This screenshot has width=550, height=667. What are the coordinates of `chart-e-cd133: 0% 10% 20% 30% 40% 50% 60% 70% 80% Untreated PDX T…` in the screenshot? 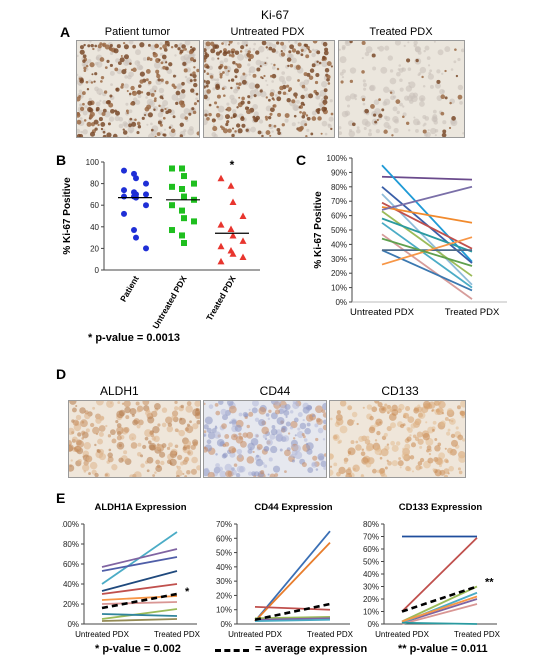 It's located at (432, 570).